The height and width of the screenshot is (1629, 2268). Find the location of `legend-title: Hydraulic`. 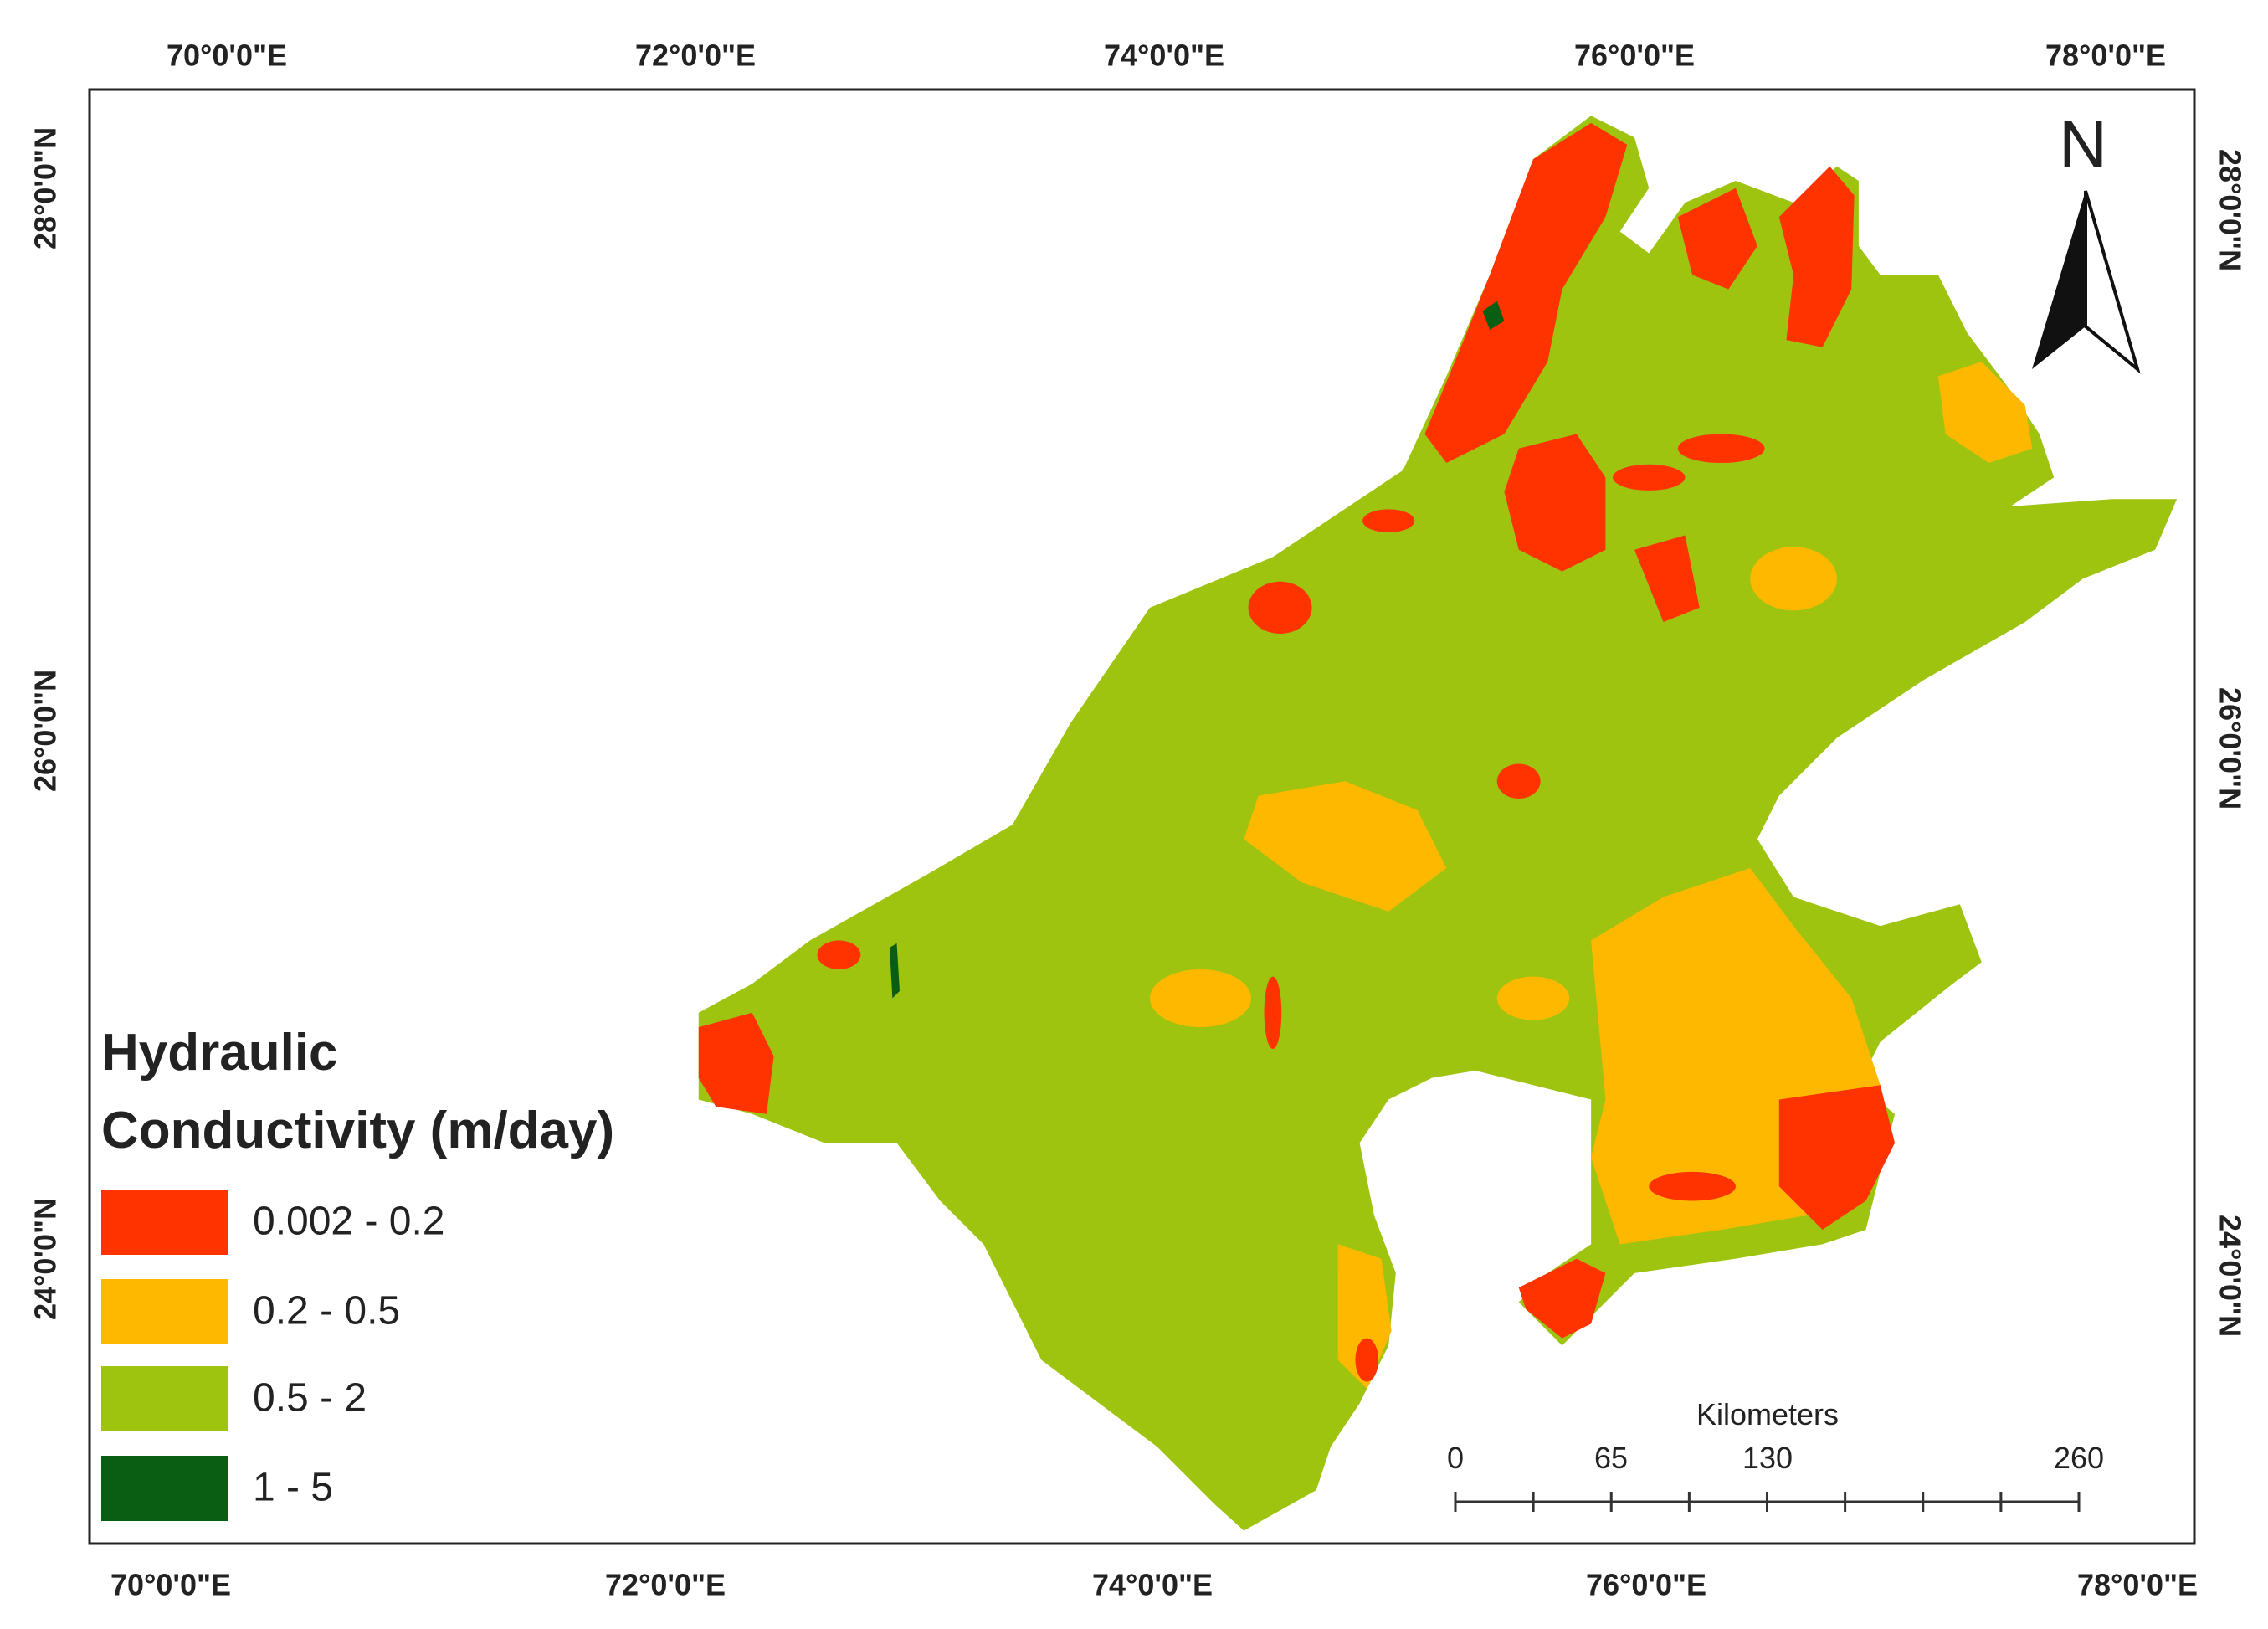

legend-title: Hydraulic is located at coordinates (220, 1053).